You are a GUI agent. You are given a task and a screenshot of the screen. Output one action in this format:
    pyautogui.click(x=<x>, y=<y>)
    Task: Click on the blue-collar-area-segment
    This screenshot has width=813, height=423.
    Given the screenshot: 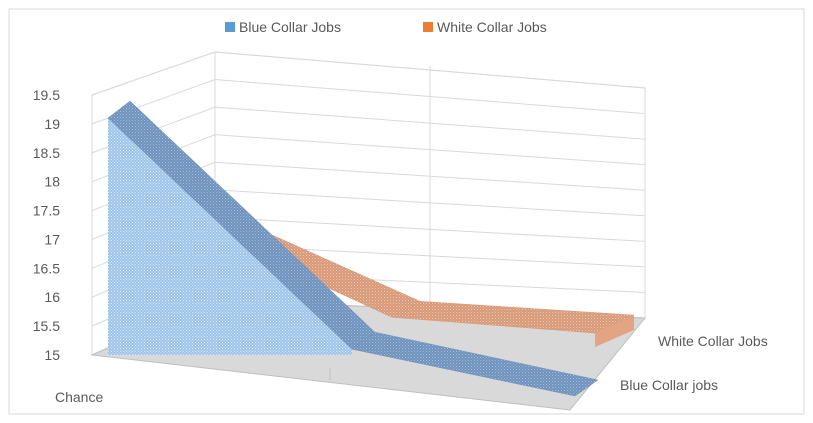 What is the action you would take?
    pyautogui.click(x=475, y=364)
    